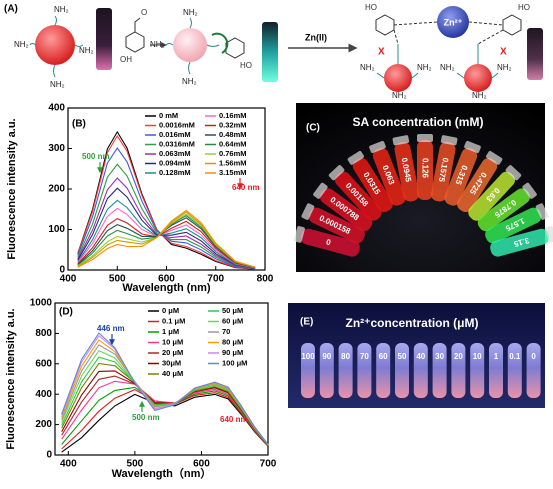 The height and width of the screenshot is (489, 553). I want to click on tube: 0.4725, so click(480, 182).